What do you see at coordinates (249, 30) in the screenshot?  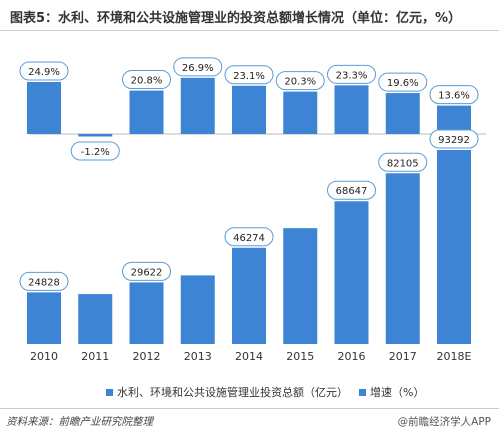 I see `title-divider` at bounding box center [249, 30].